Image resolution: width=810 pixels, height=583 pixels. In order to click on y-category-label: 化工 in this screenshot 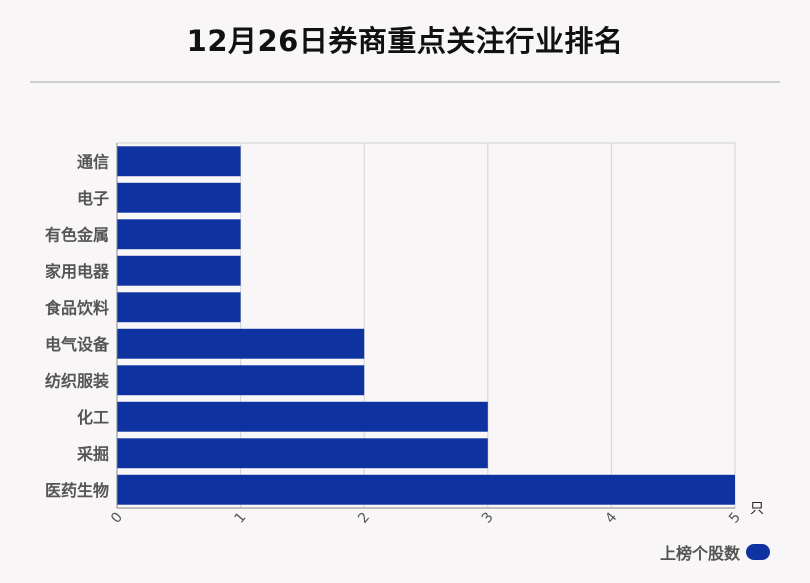, I will do `click(93, 417)`.